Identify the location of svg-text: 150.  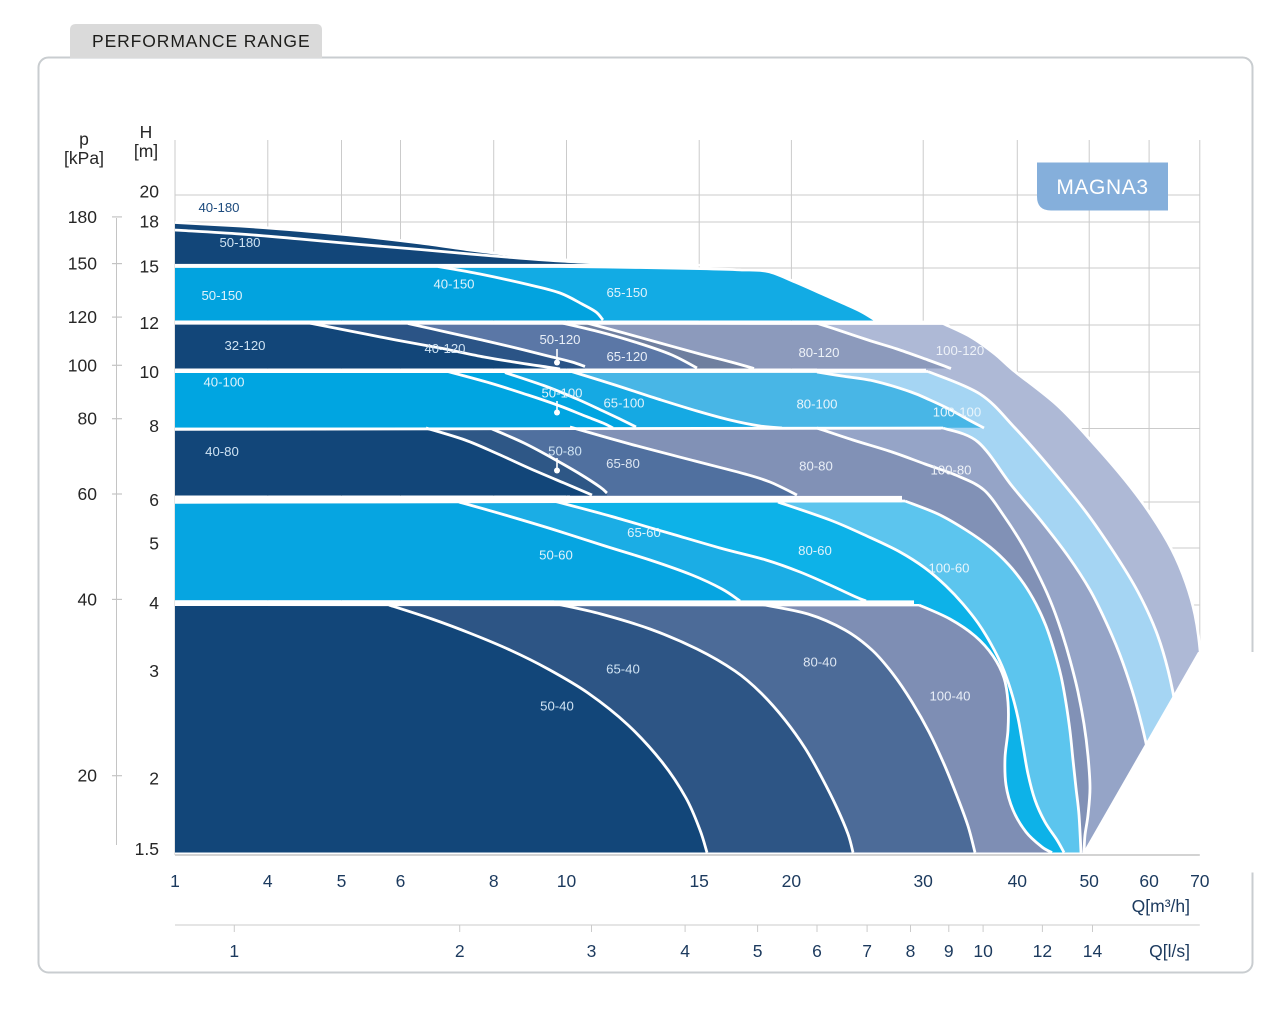
(82, 264).